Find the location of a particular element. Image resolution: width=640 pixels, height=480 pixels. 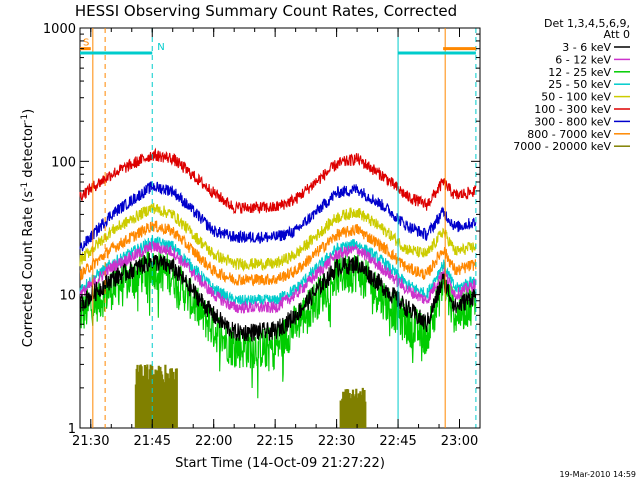

x-tick-label: 22:45 is located at coordinates (397, 441).